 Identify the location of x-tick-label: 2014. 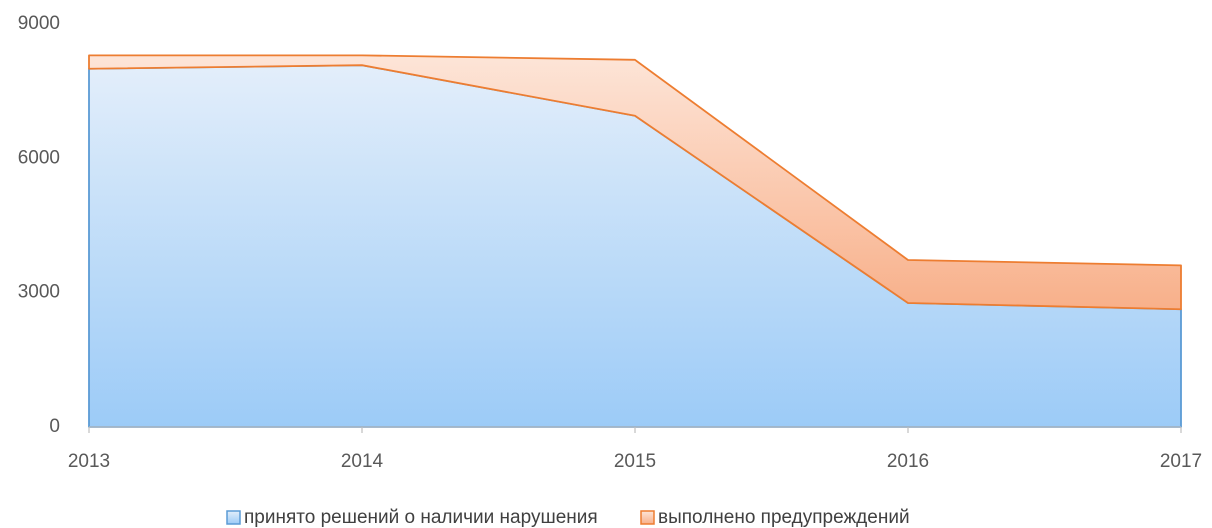
(362, 461).